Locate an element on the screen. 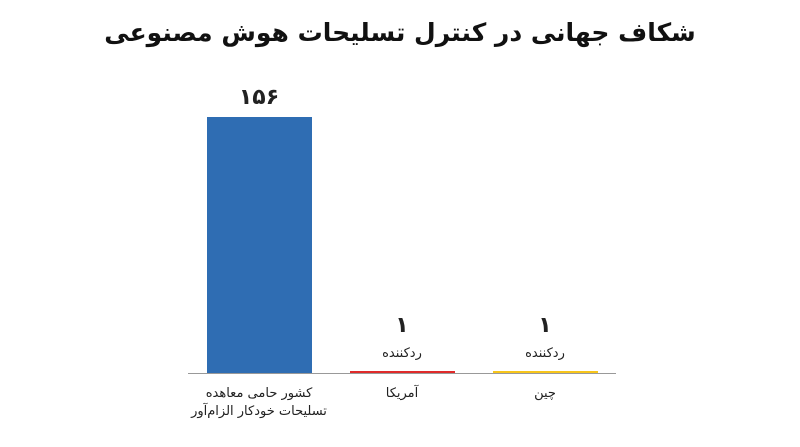 The height and width of the screenshot is (447, 800). value-label: ۱۵۶ is located at coordinates (259, 97).